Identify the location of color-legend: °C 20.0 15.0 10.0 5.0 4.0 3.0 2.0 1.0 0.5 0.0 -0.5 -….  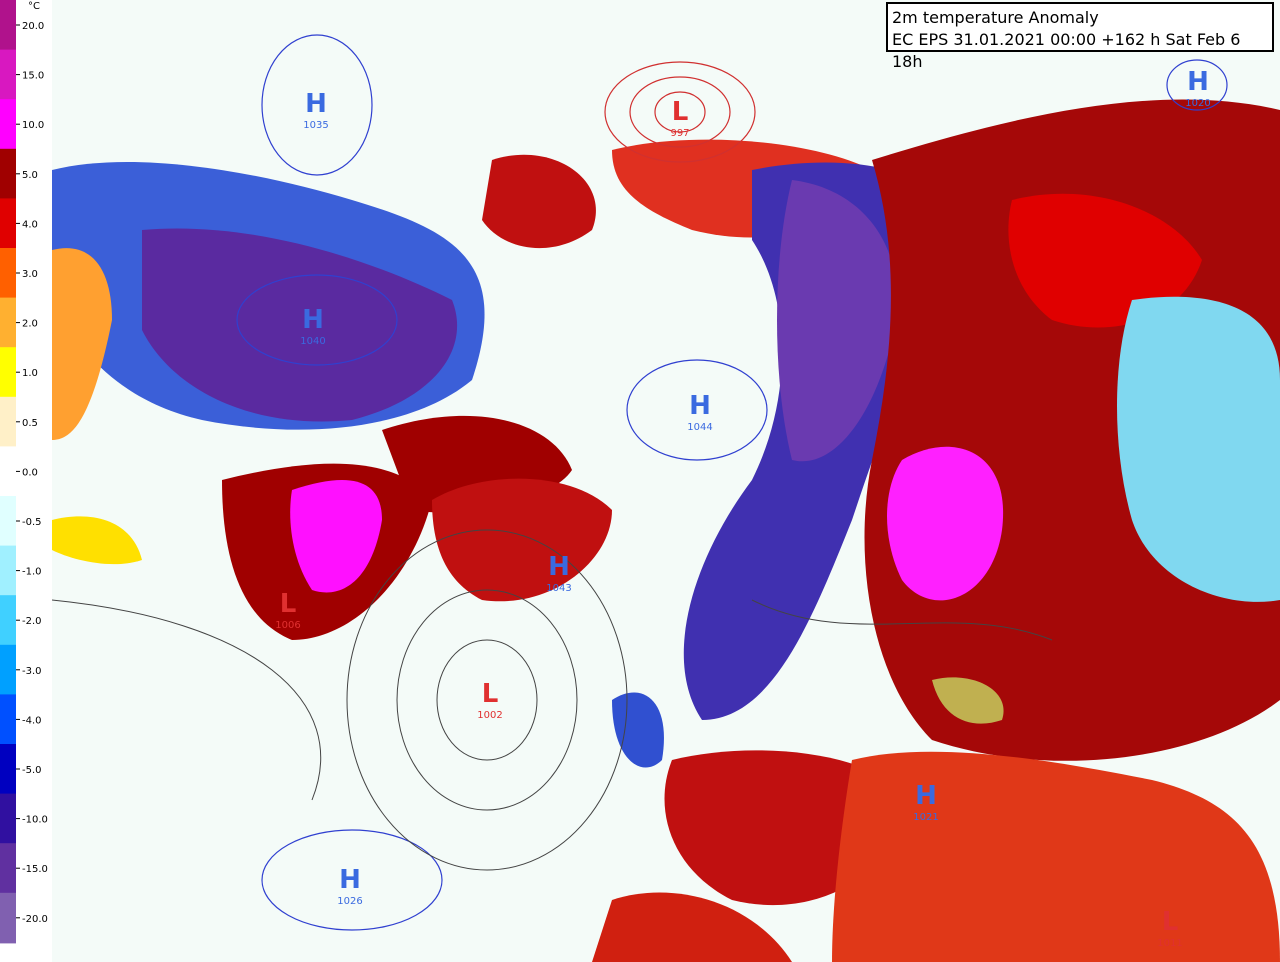
(26, 481).